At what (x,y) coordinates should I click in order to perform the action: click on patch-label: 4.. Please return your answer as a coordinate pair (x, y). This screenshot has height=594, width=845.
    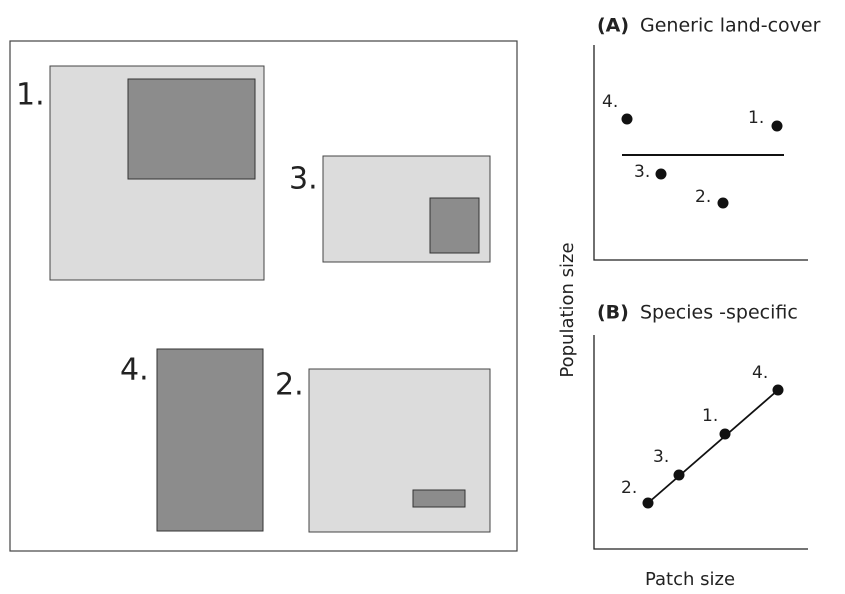
    Looking at the image, I should click on (134, 370).